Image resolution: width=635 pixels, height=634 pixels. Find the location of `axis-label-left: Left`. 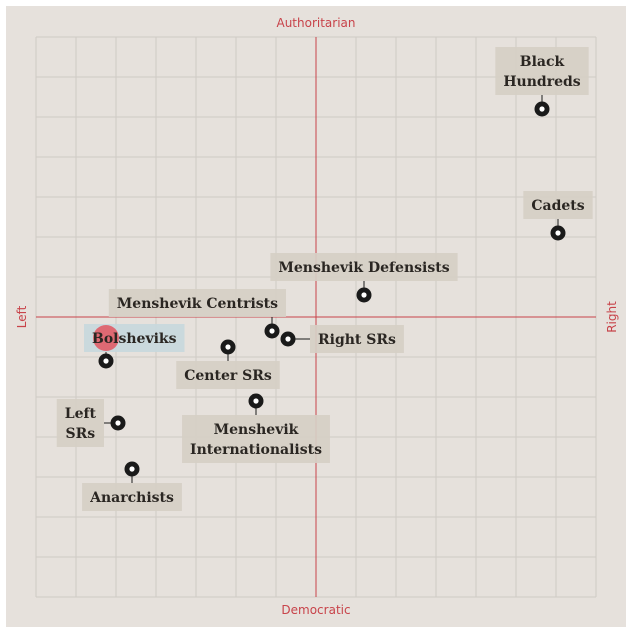

axis-label-left: Left is located at coordinates (22, 316).